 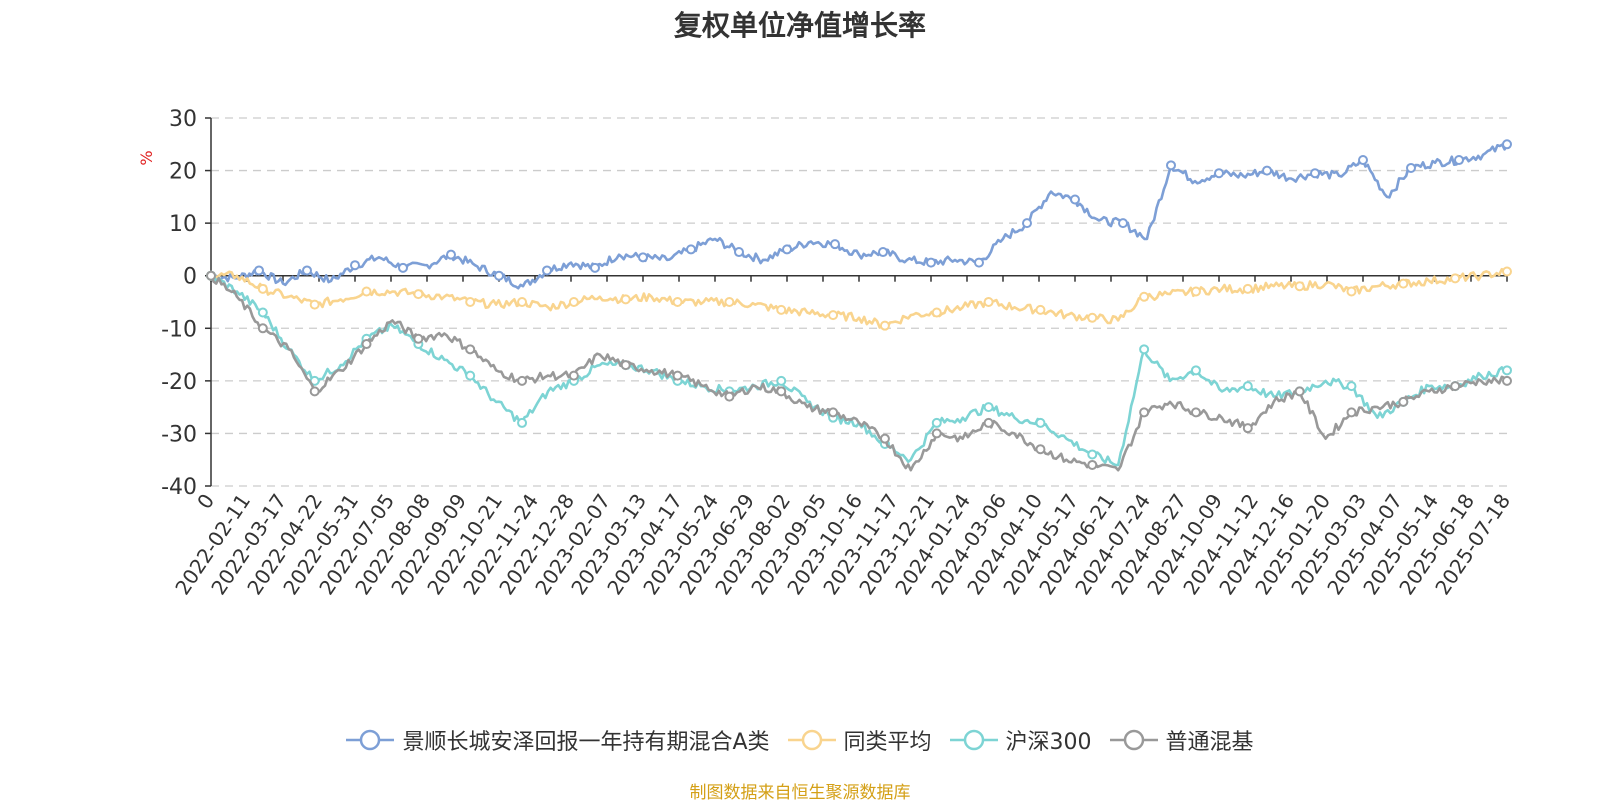 I want to click on legend-item-2: 沪深300, so click(x=1020, y=740).